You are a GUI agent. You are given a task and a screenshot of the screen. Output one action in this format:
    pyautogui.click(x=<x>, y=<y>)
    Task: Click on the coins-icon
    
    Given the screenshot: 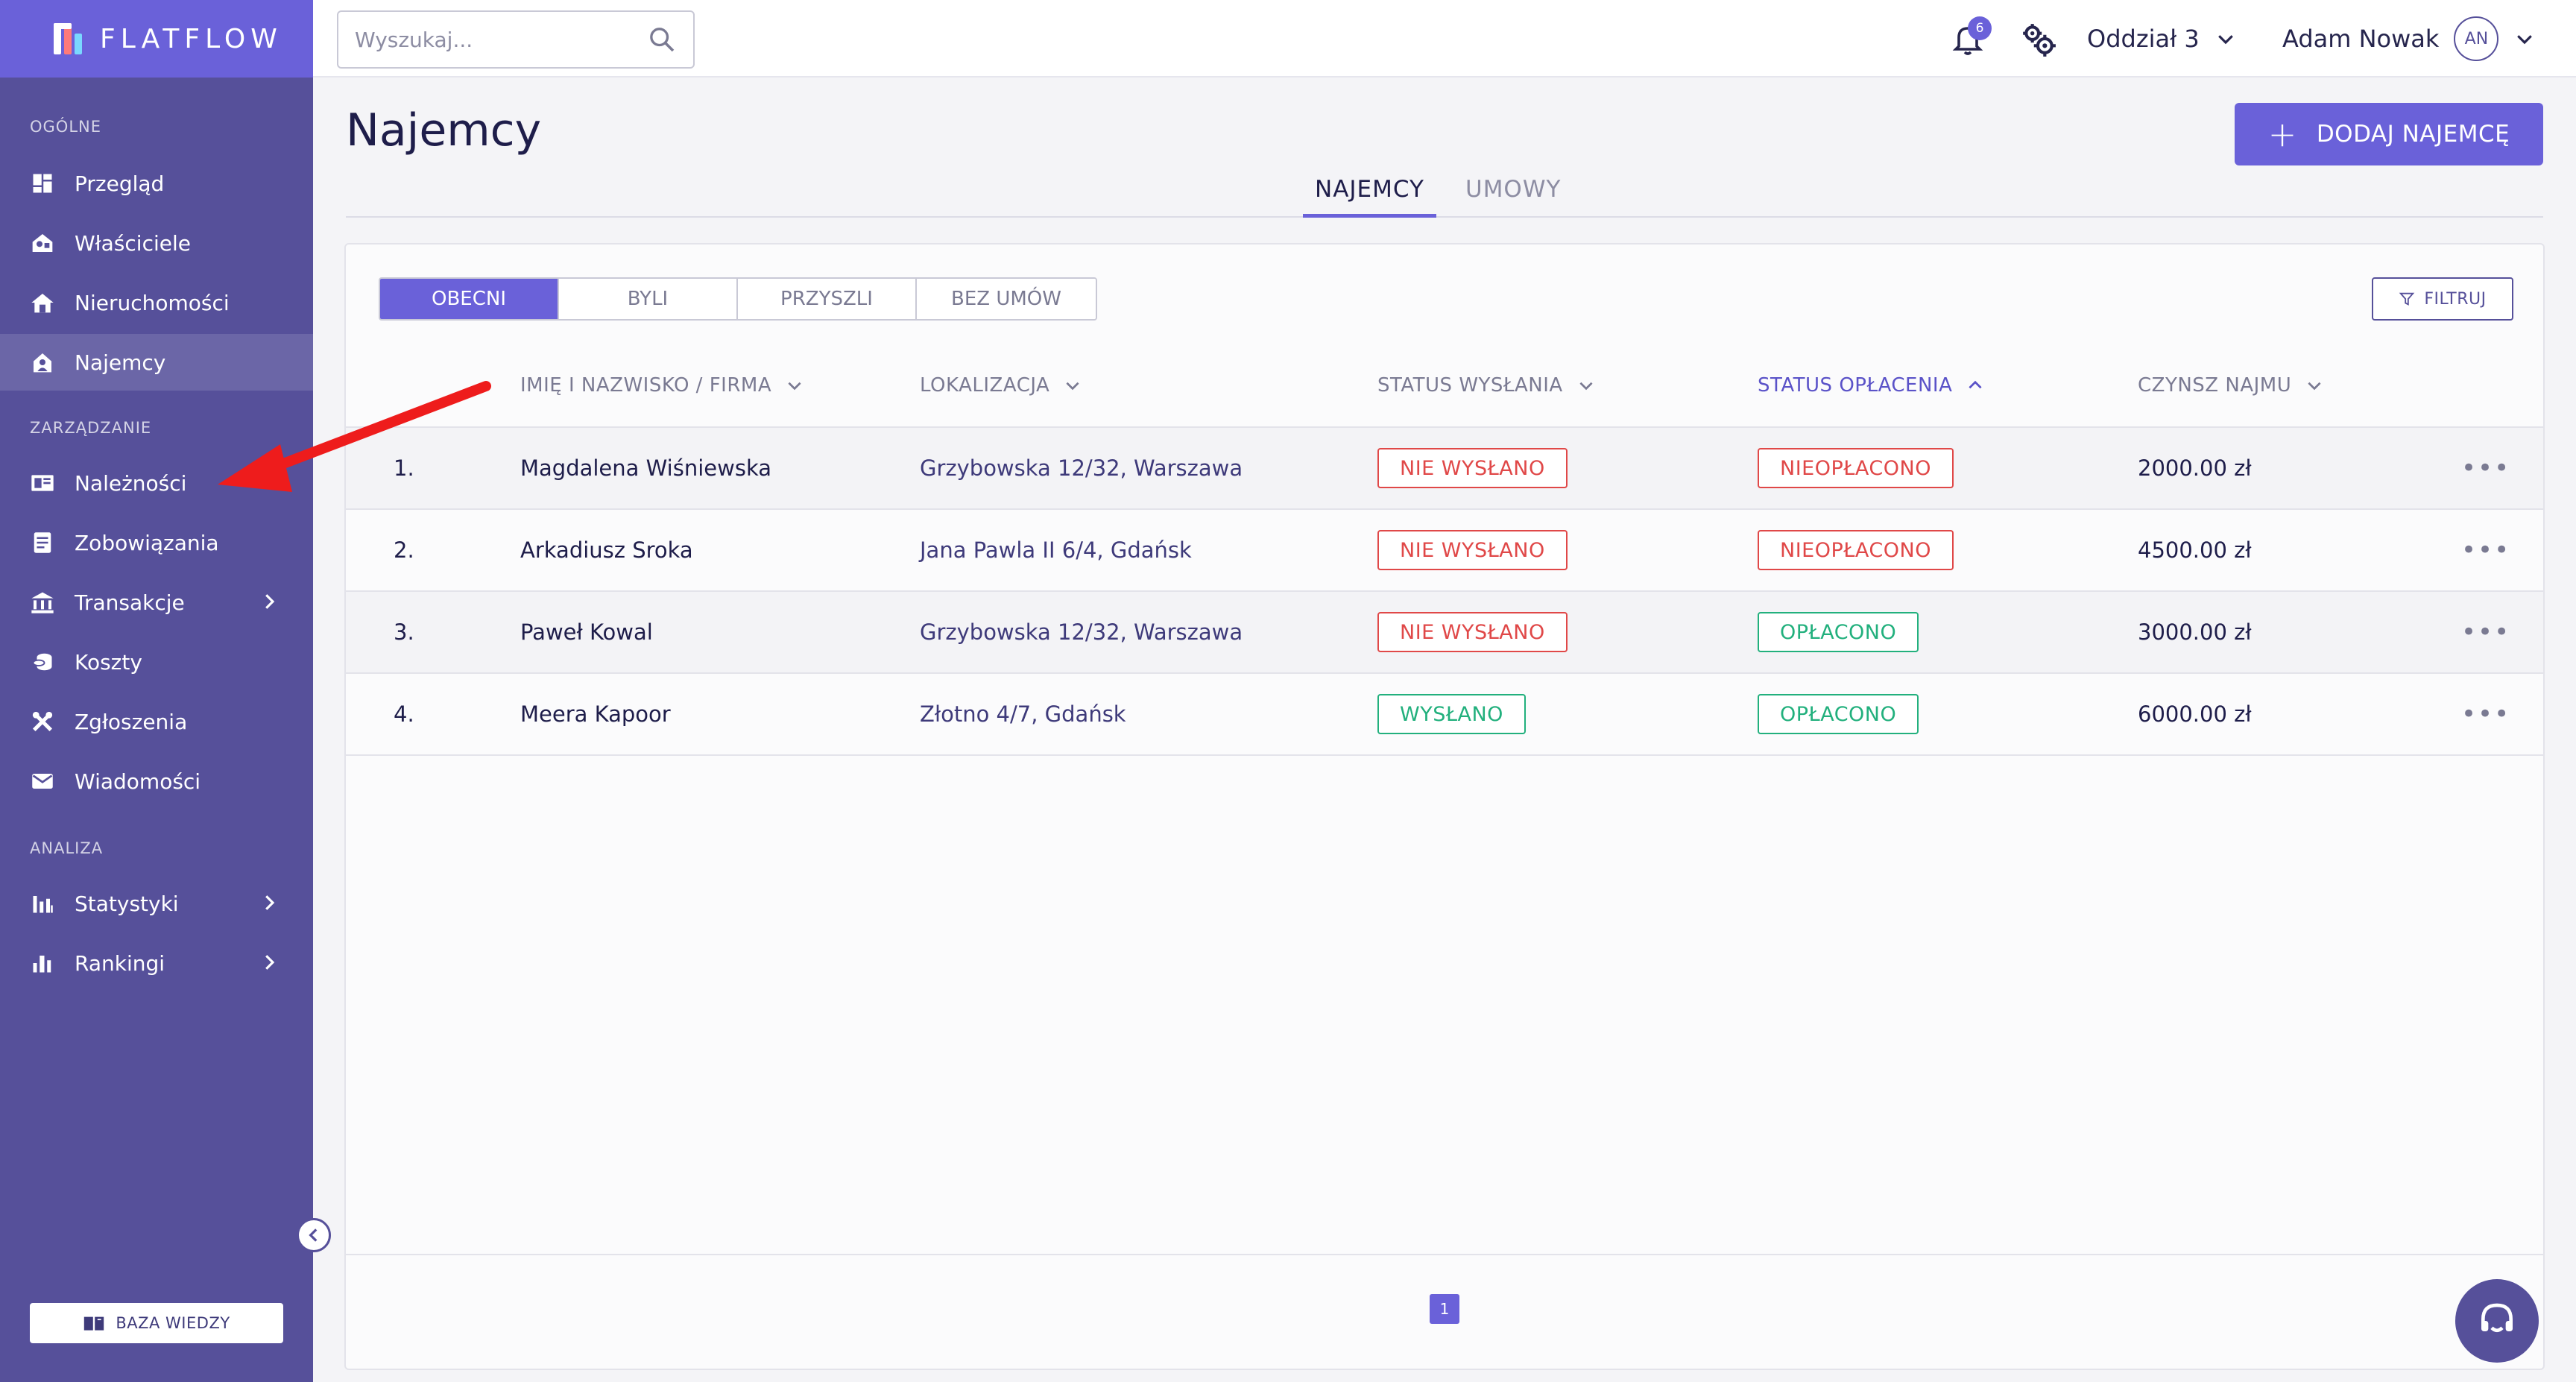 What is the action you would take?
    pyautogui.click(x=42, y=662)
    